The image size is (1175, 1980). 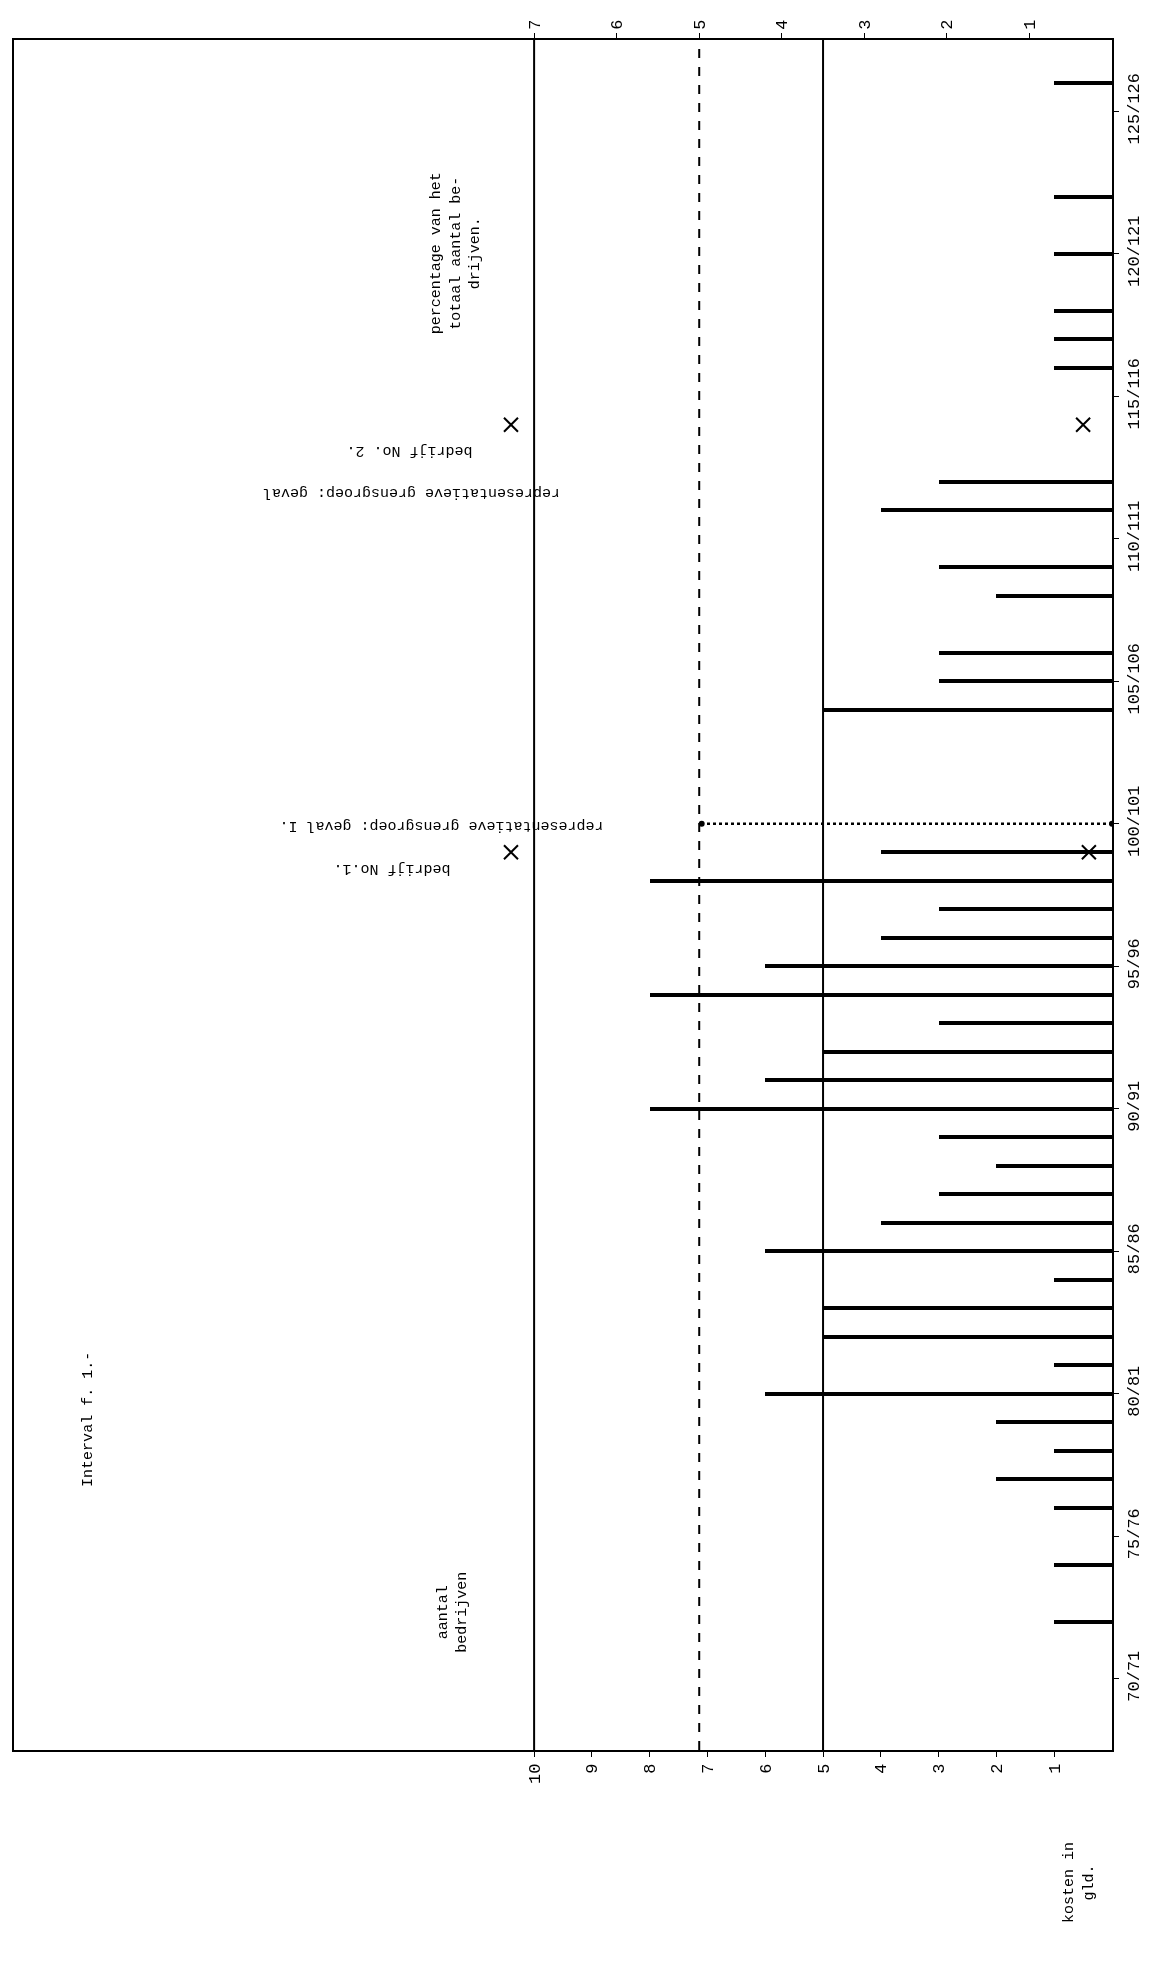 What do you see at coordinates (700, 24) in the screenshot?
I see `x2-tick-label: 5` at bounding box center [700, 24].